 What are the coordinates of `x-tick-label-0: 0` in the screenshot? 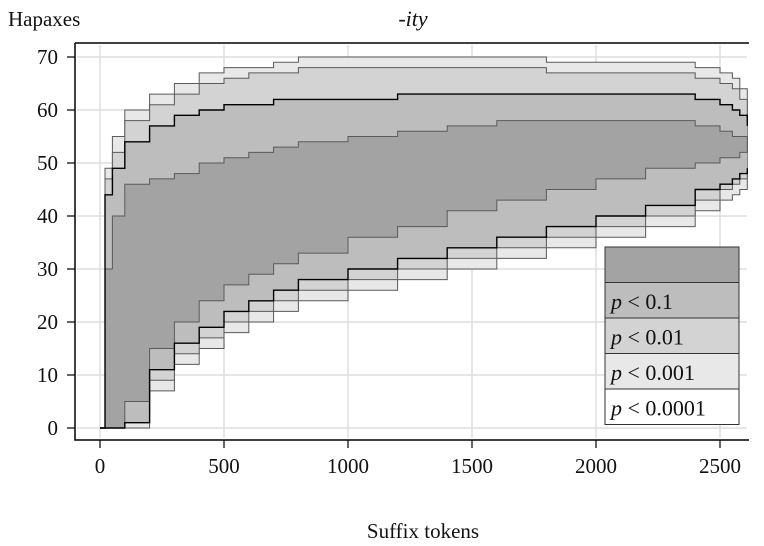 It's located at (100, 466).